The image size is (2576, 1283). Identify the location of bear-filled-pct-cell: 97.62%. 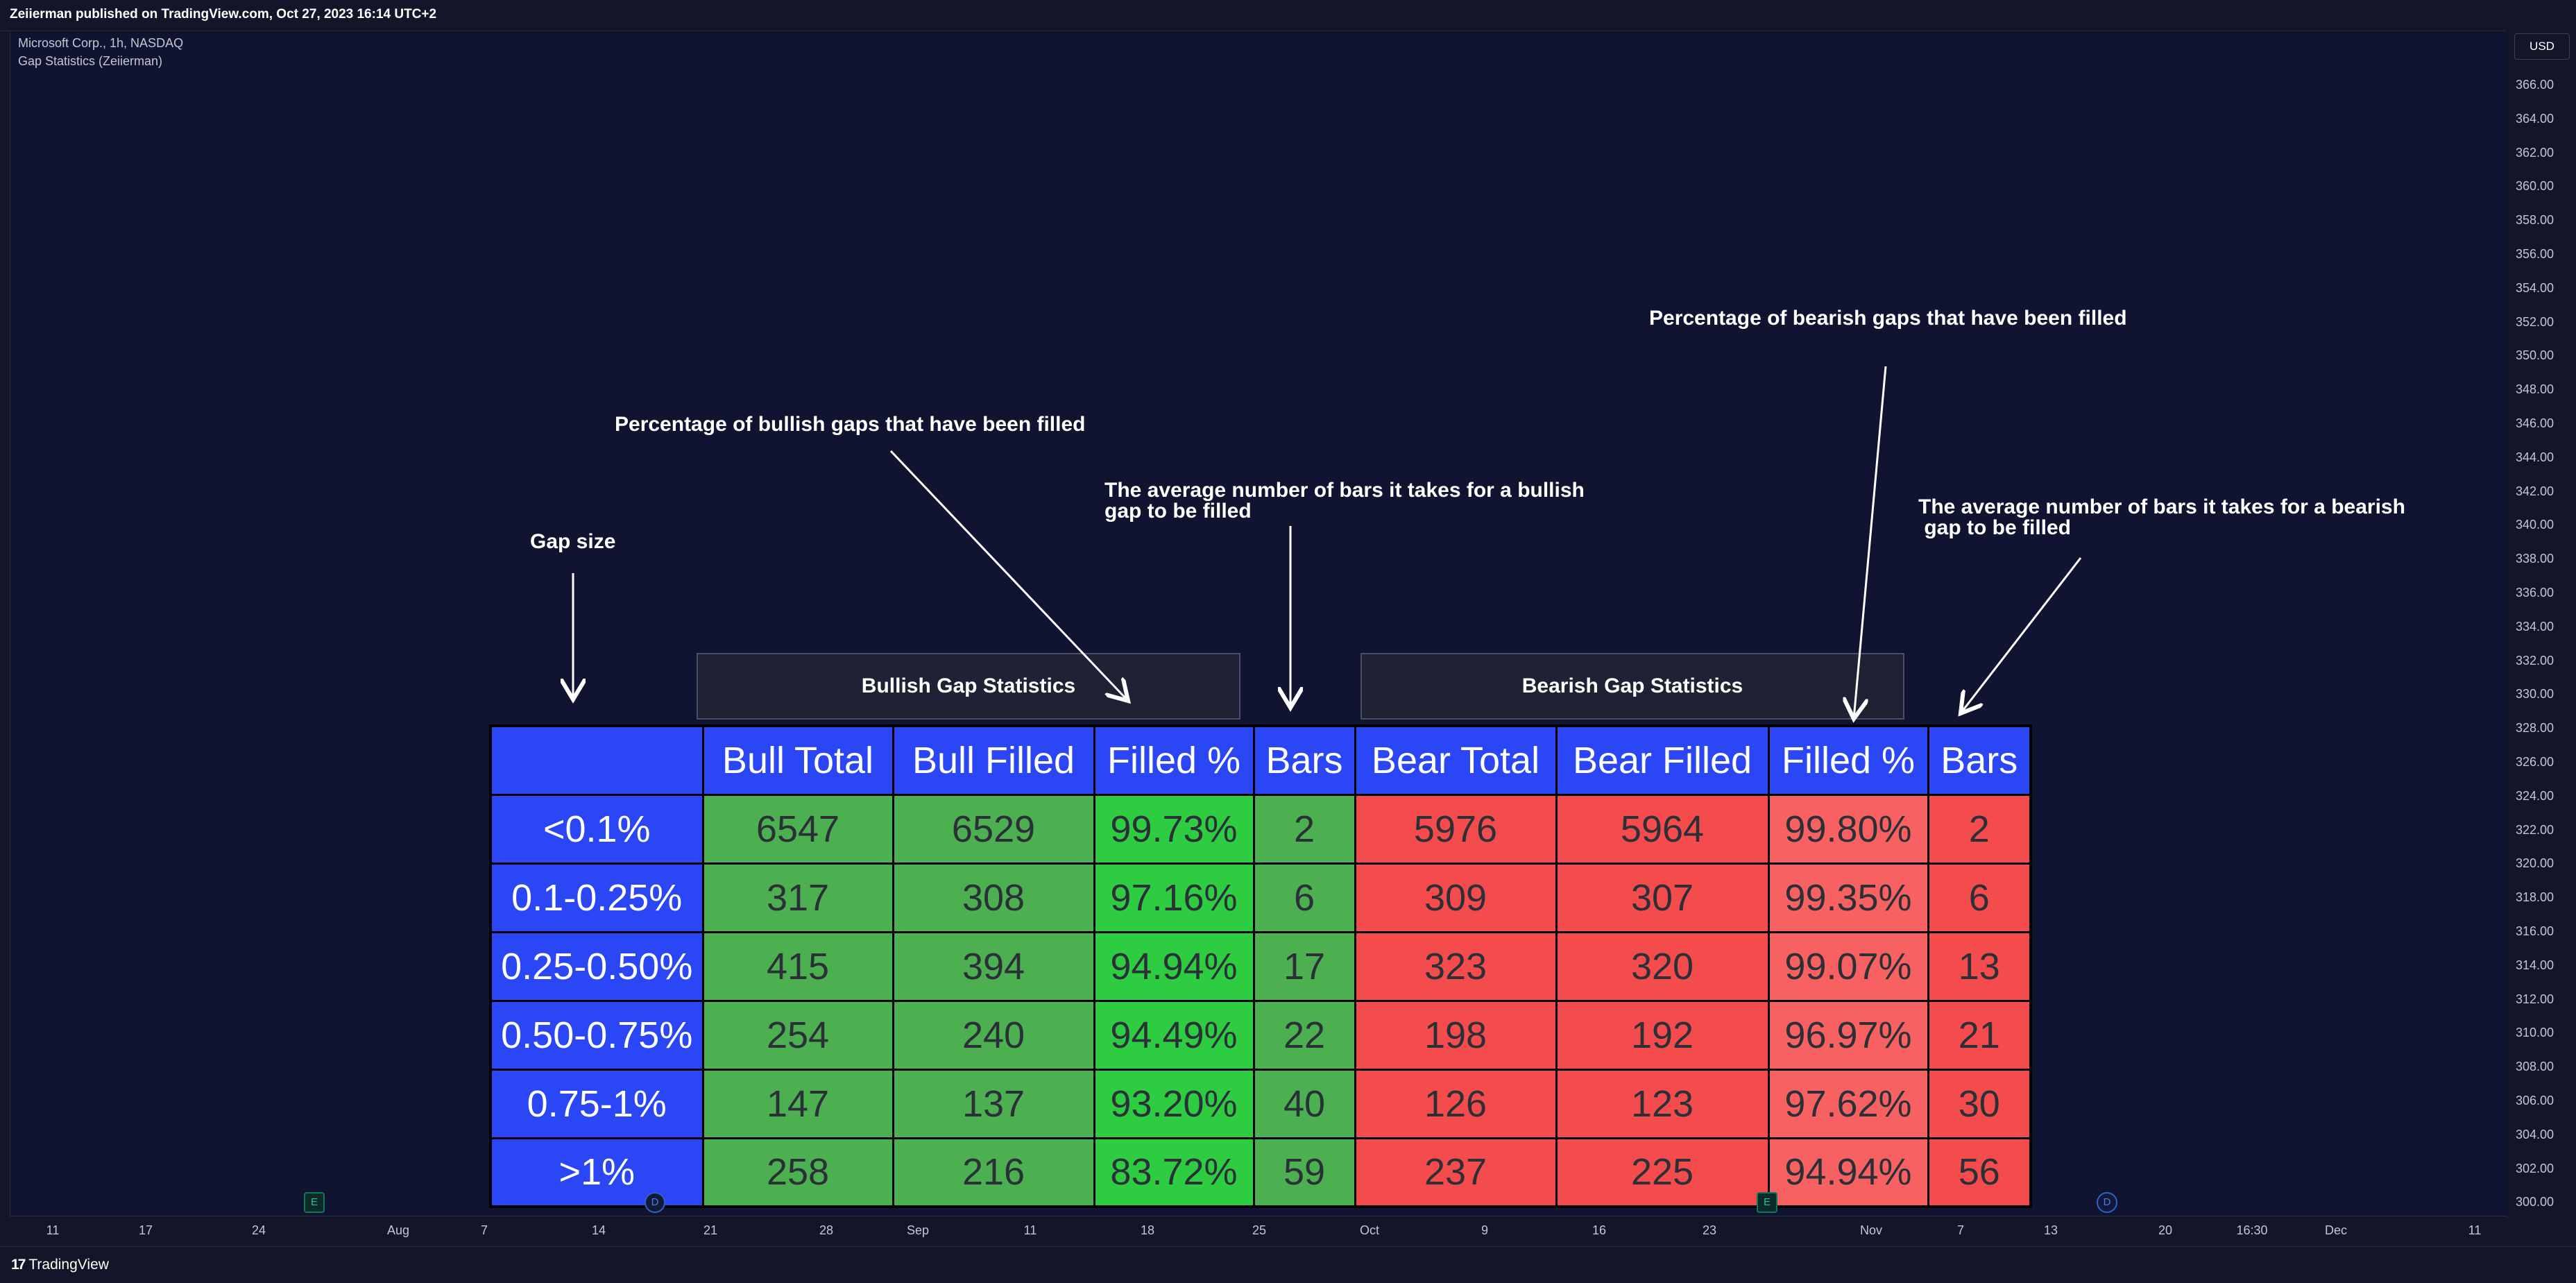
(1848, 1103).